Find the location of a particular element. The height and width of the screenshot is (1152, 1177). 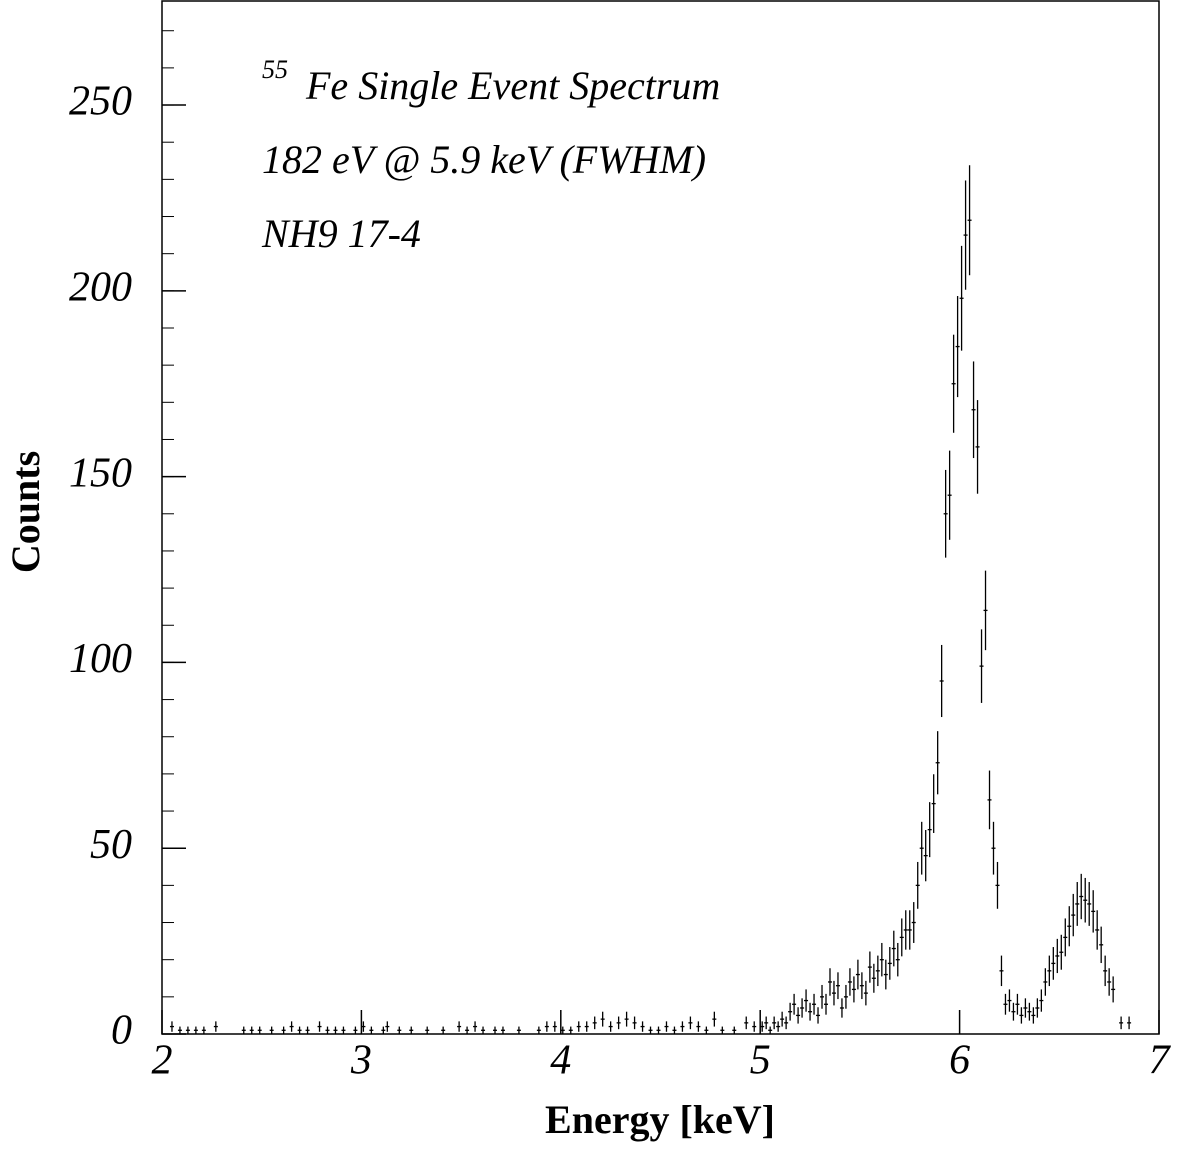

x-tick-label: 7 is located at coordinates (1160, 1061).